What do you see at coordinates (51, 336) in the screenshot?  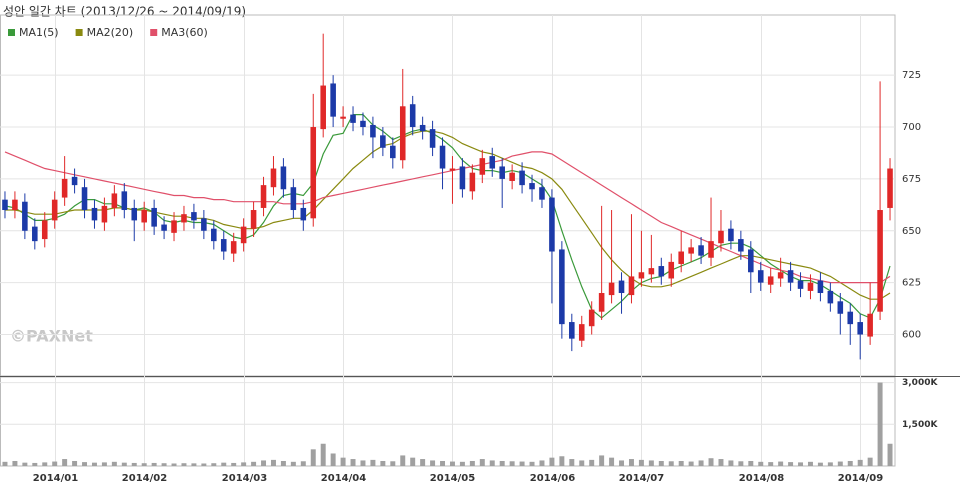 I see `watermark: ©PAXNet` at bounding box center [51, 336].